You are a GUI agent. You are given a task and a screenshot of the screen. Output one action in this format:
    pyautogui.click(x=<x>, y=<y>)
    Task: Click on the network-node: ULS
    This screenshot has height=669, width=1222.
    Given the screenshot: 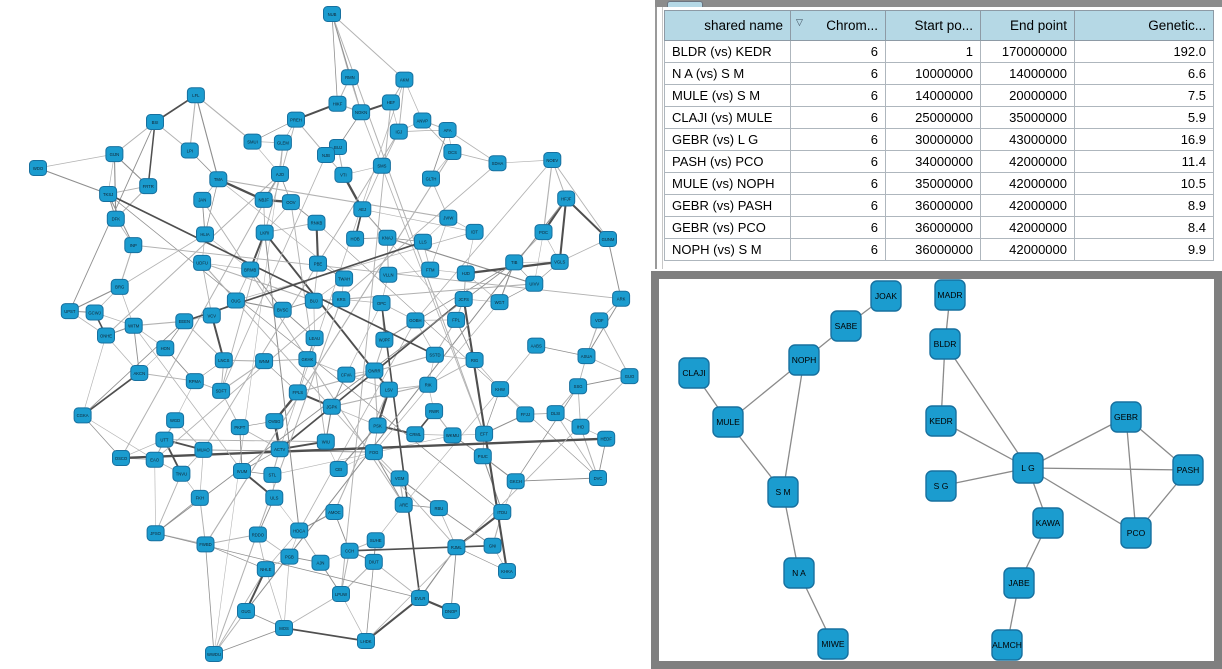 What is the action you would take?
    pyautogui.click(x=274, y=497)
    